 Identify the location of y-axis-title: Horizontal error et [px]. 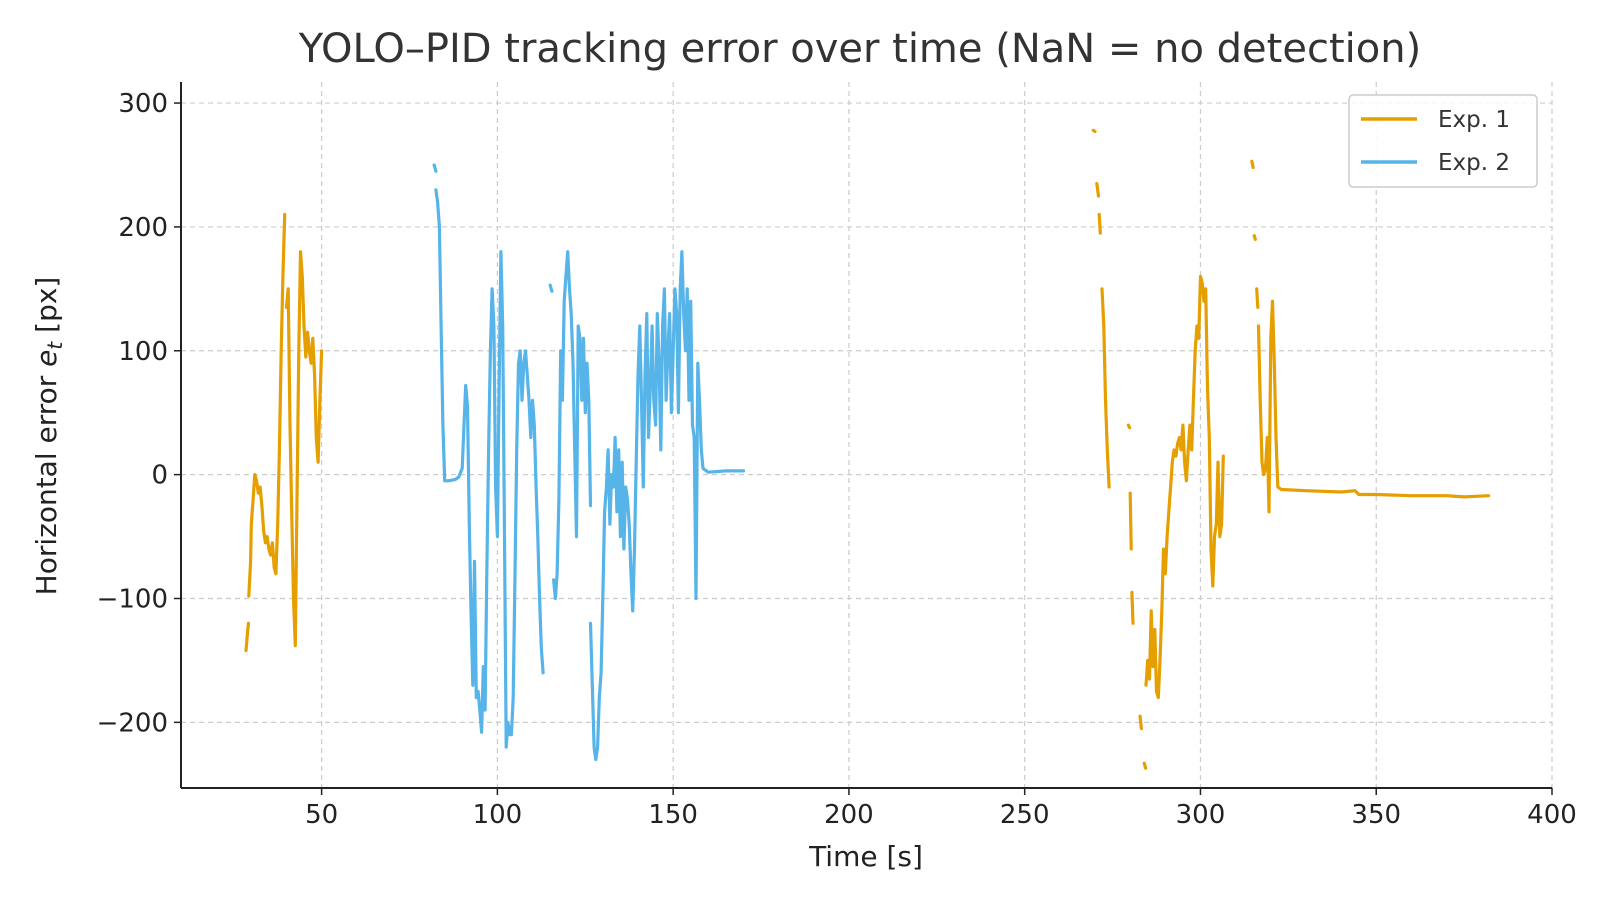
(48, 436).